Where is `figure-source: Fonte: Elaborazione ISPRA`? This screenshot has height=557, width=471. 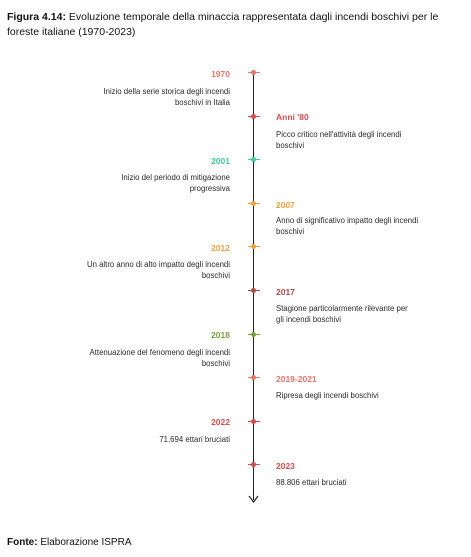
figure-source: Fonte: Elaborazione ISPRA is located at coordinates (69, 542).